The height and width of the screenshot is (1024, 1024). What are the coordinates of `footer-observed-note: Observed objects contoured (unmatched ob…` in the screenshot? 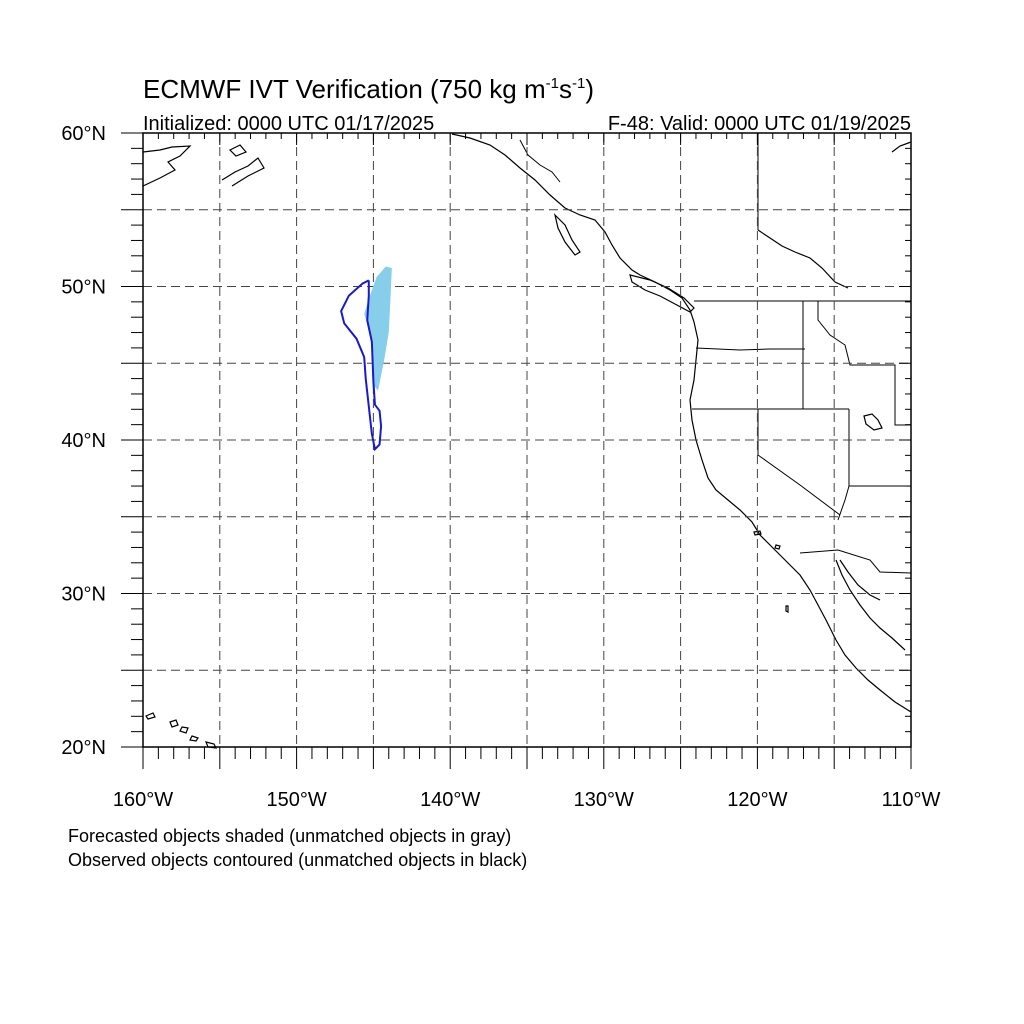 It's located at (298, 860).